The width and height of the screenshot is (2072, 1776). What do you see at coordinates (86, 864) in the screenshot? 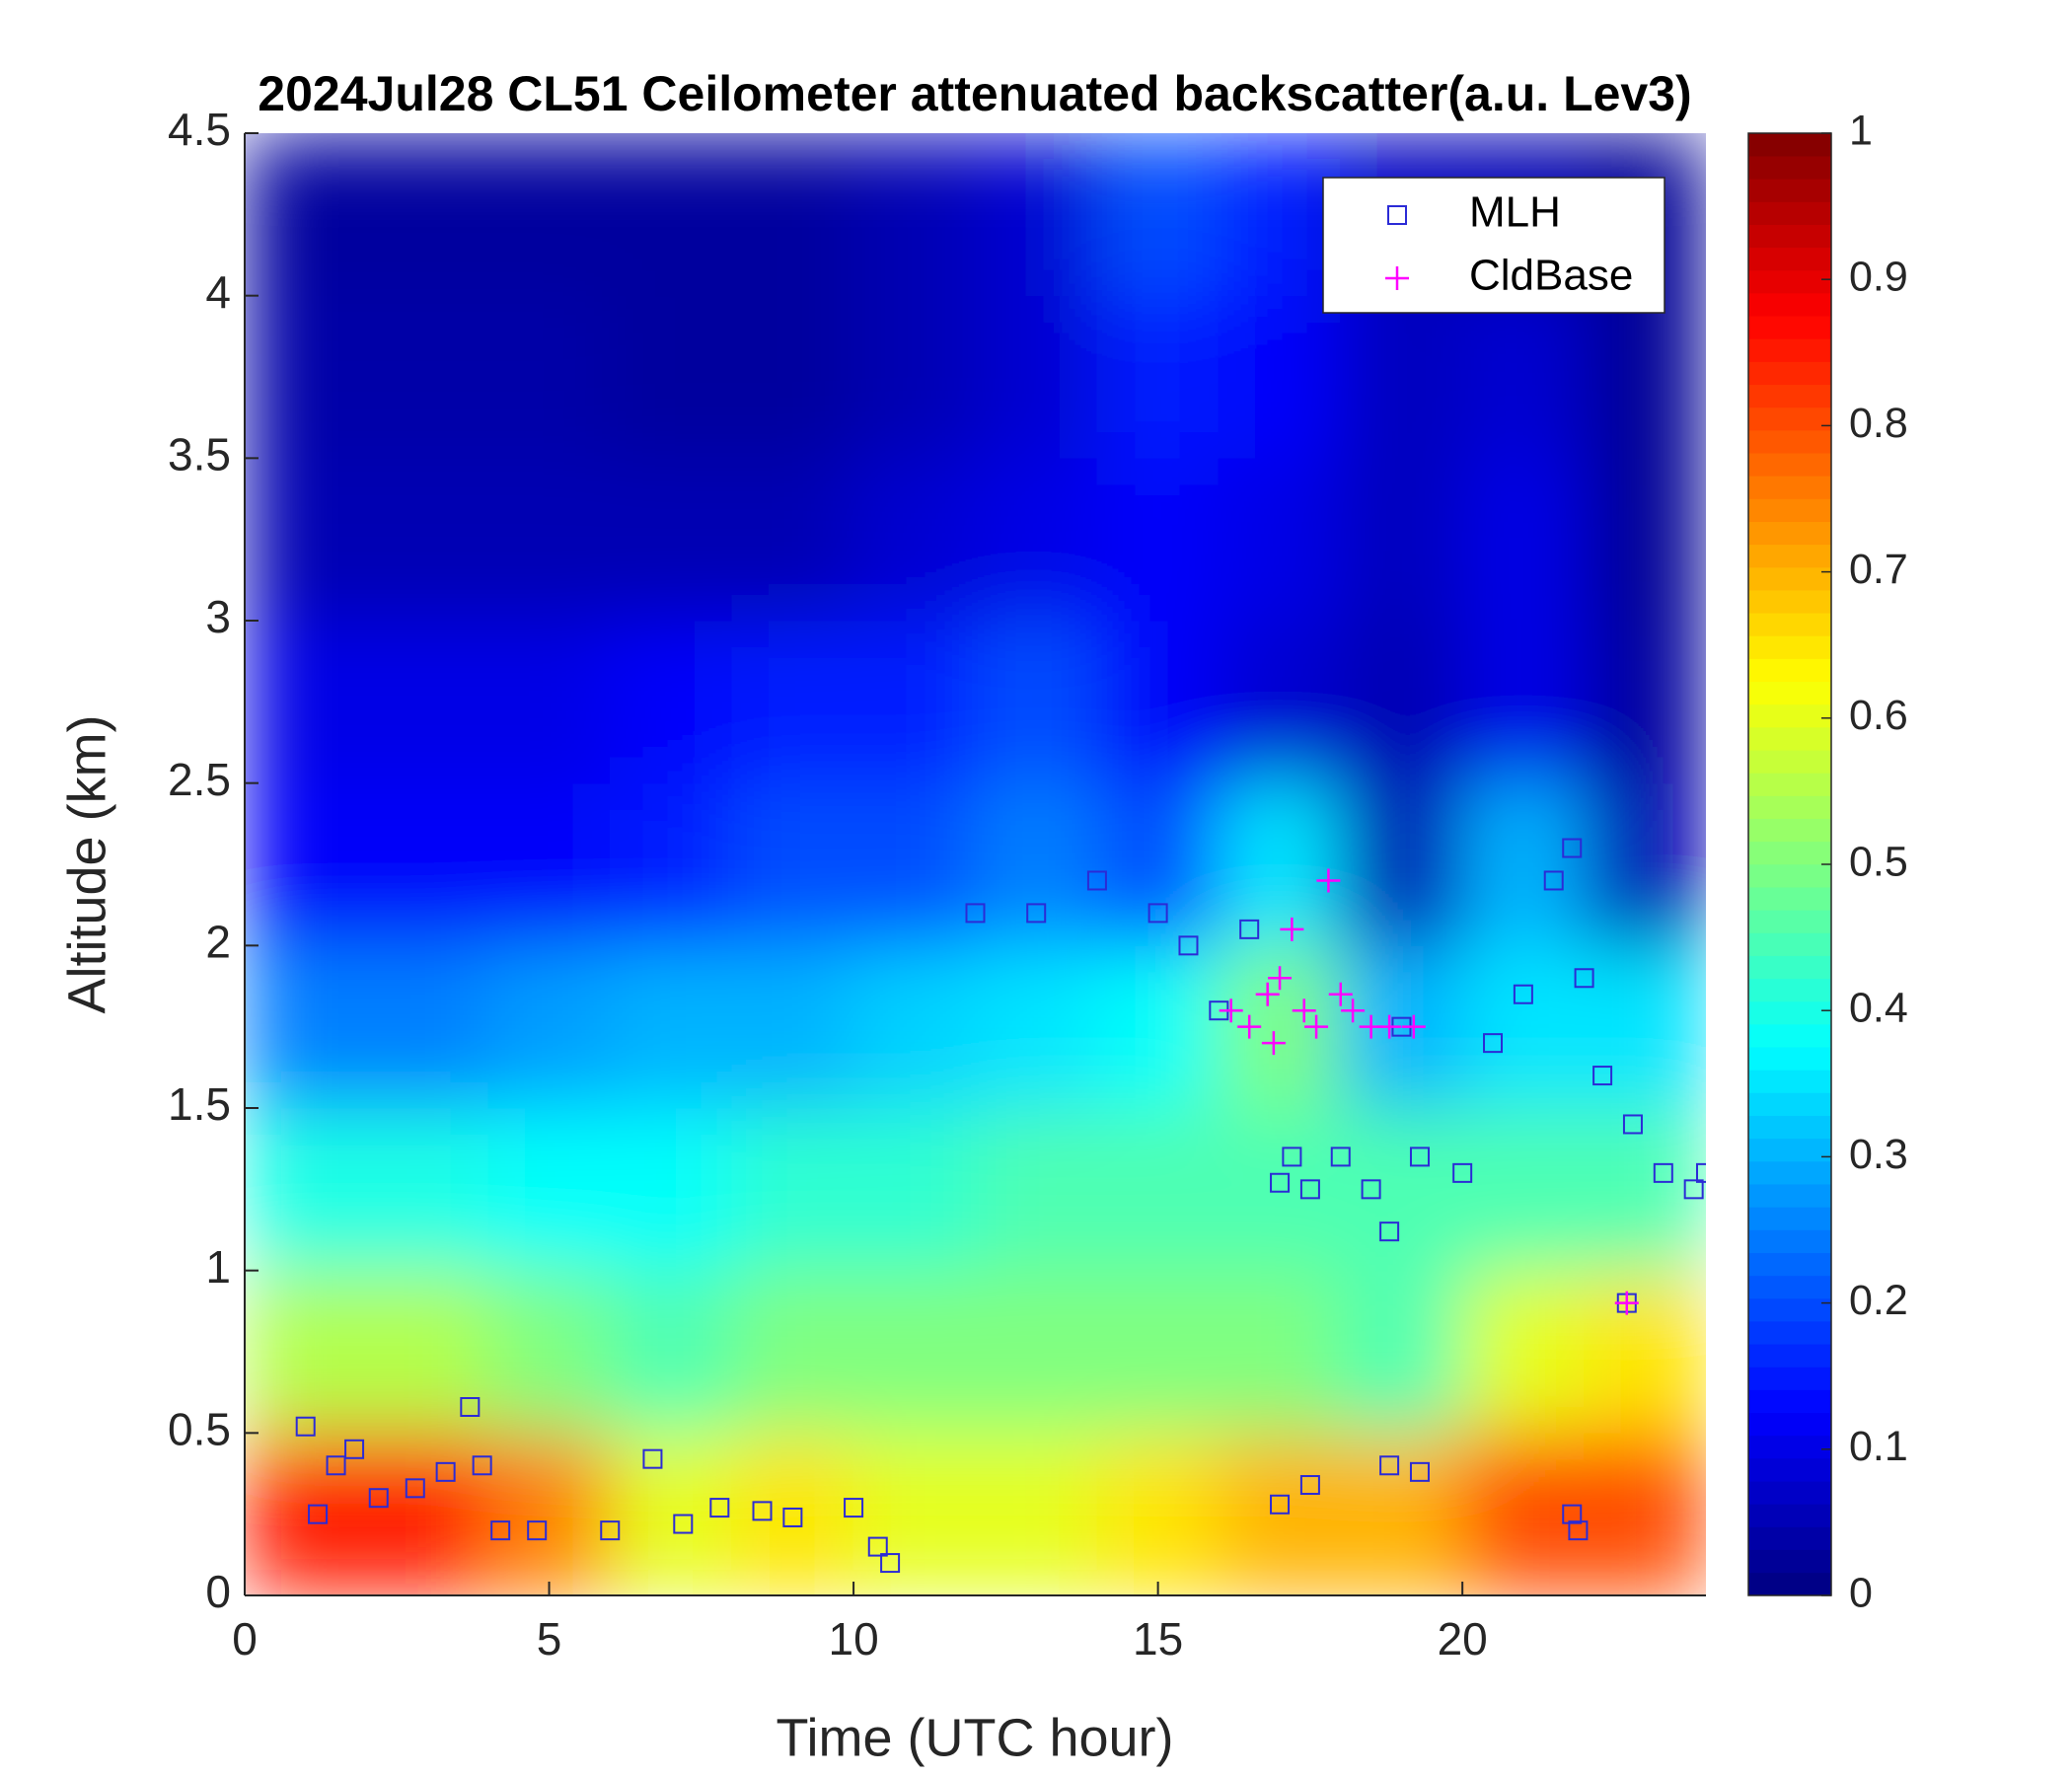
I see `y-axis-label: Altitude (km)` at bounding box center [86, 864].